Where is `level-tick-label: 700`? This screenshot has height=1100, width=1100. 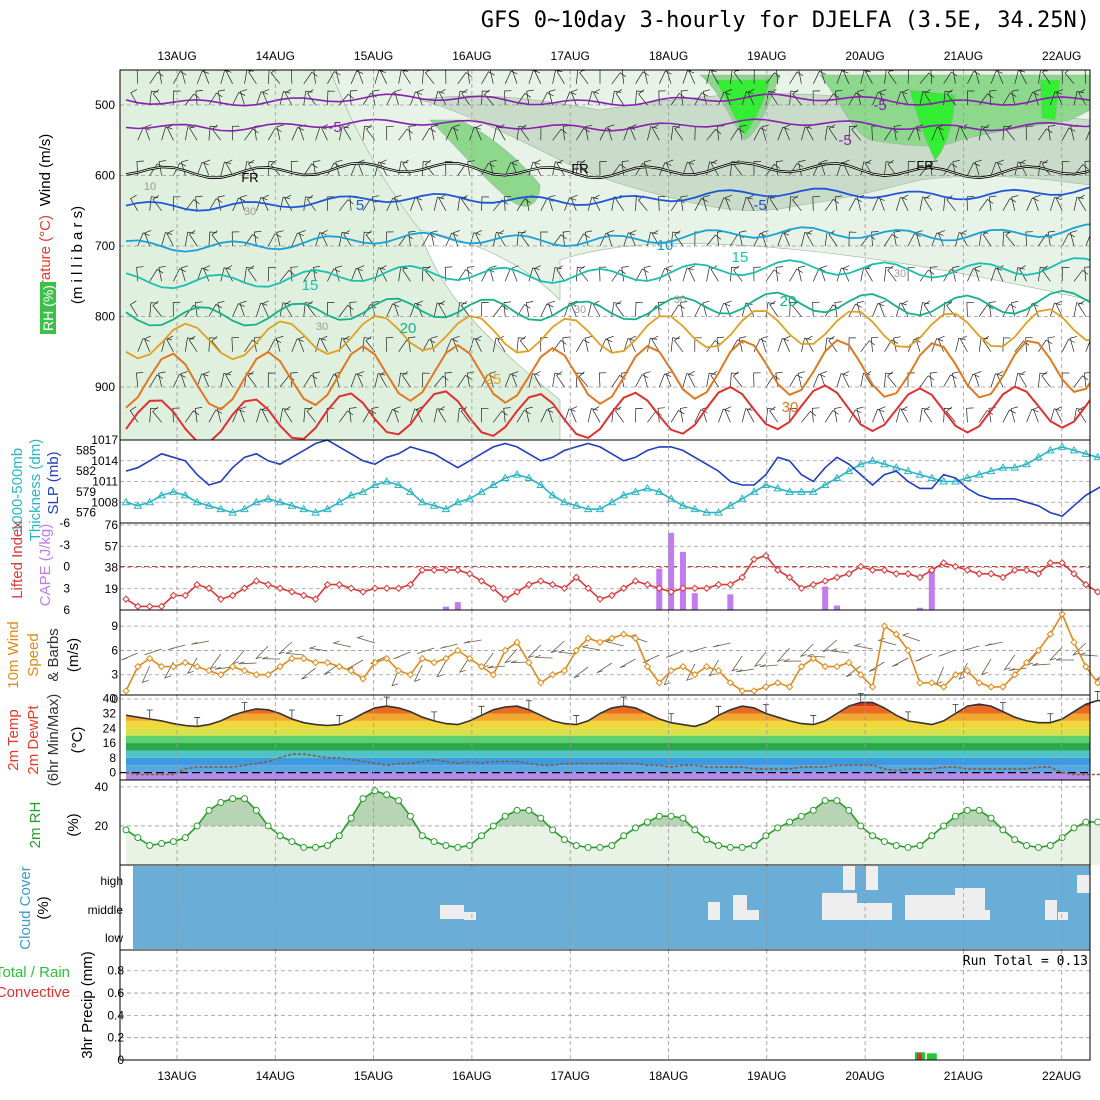
level-tick-label: 700 is located at coordinates (105, 246).